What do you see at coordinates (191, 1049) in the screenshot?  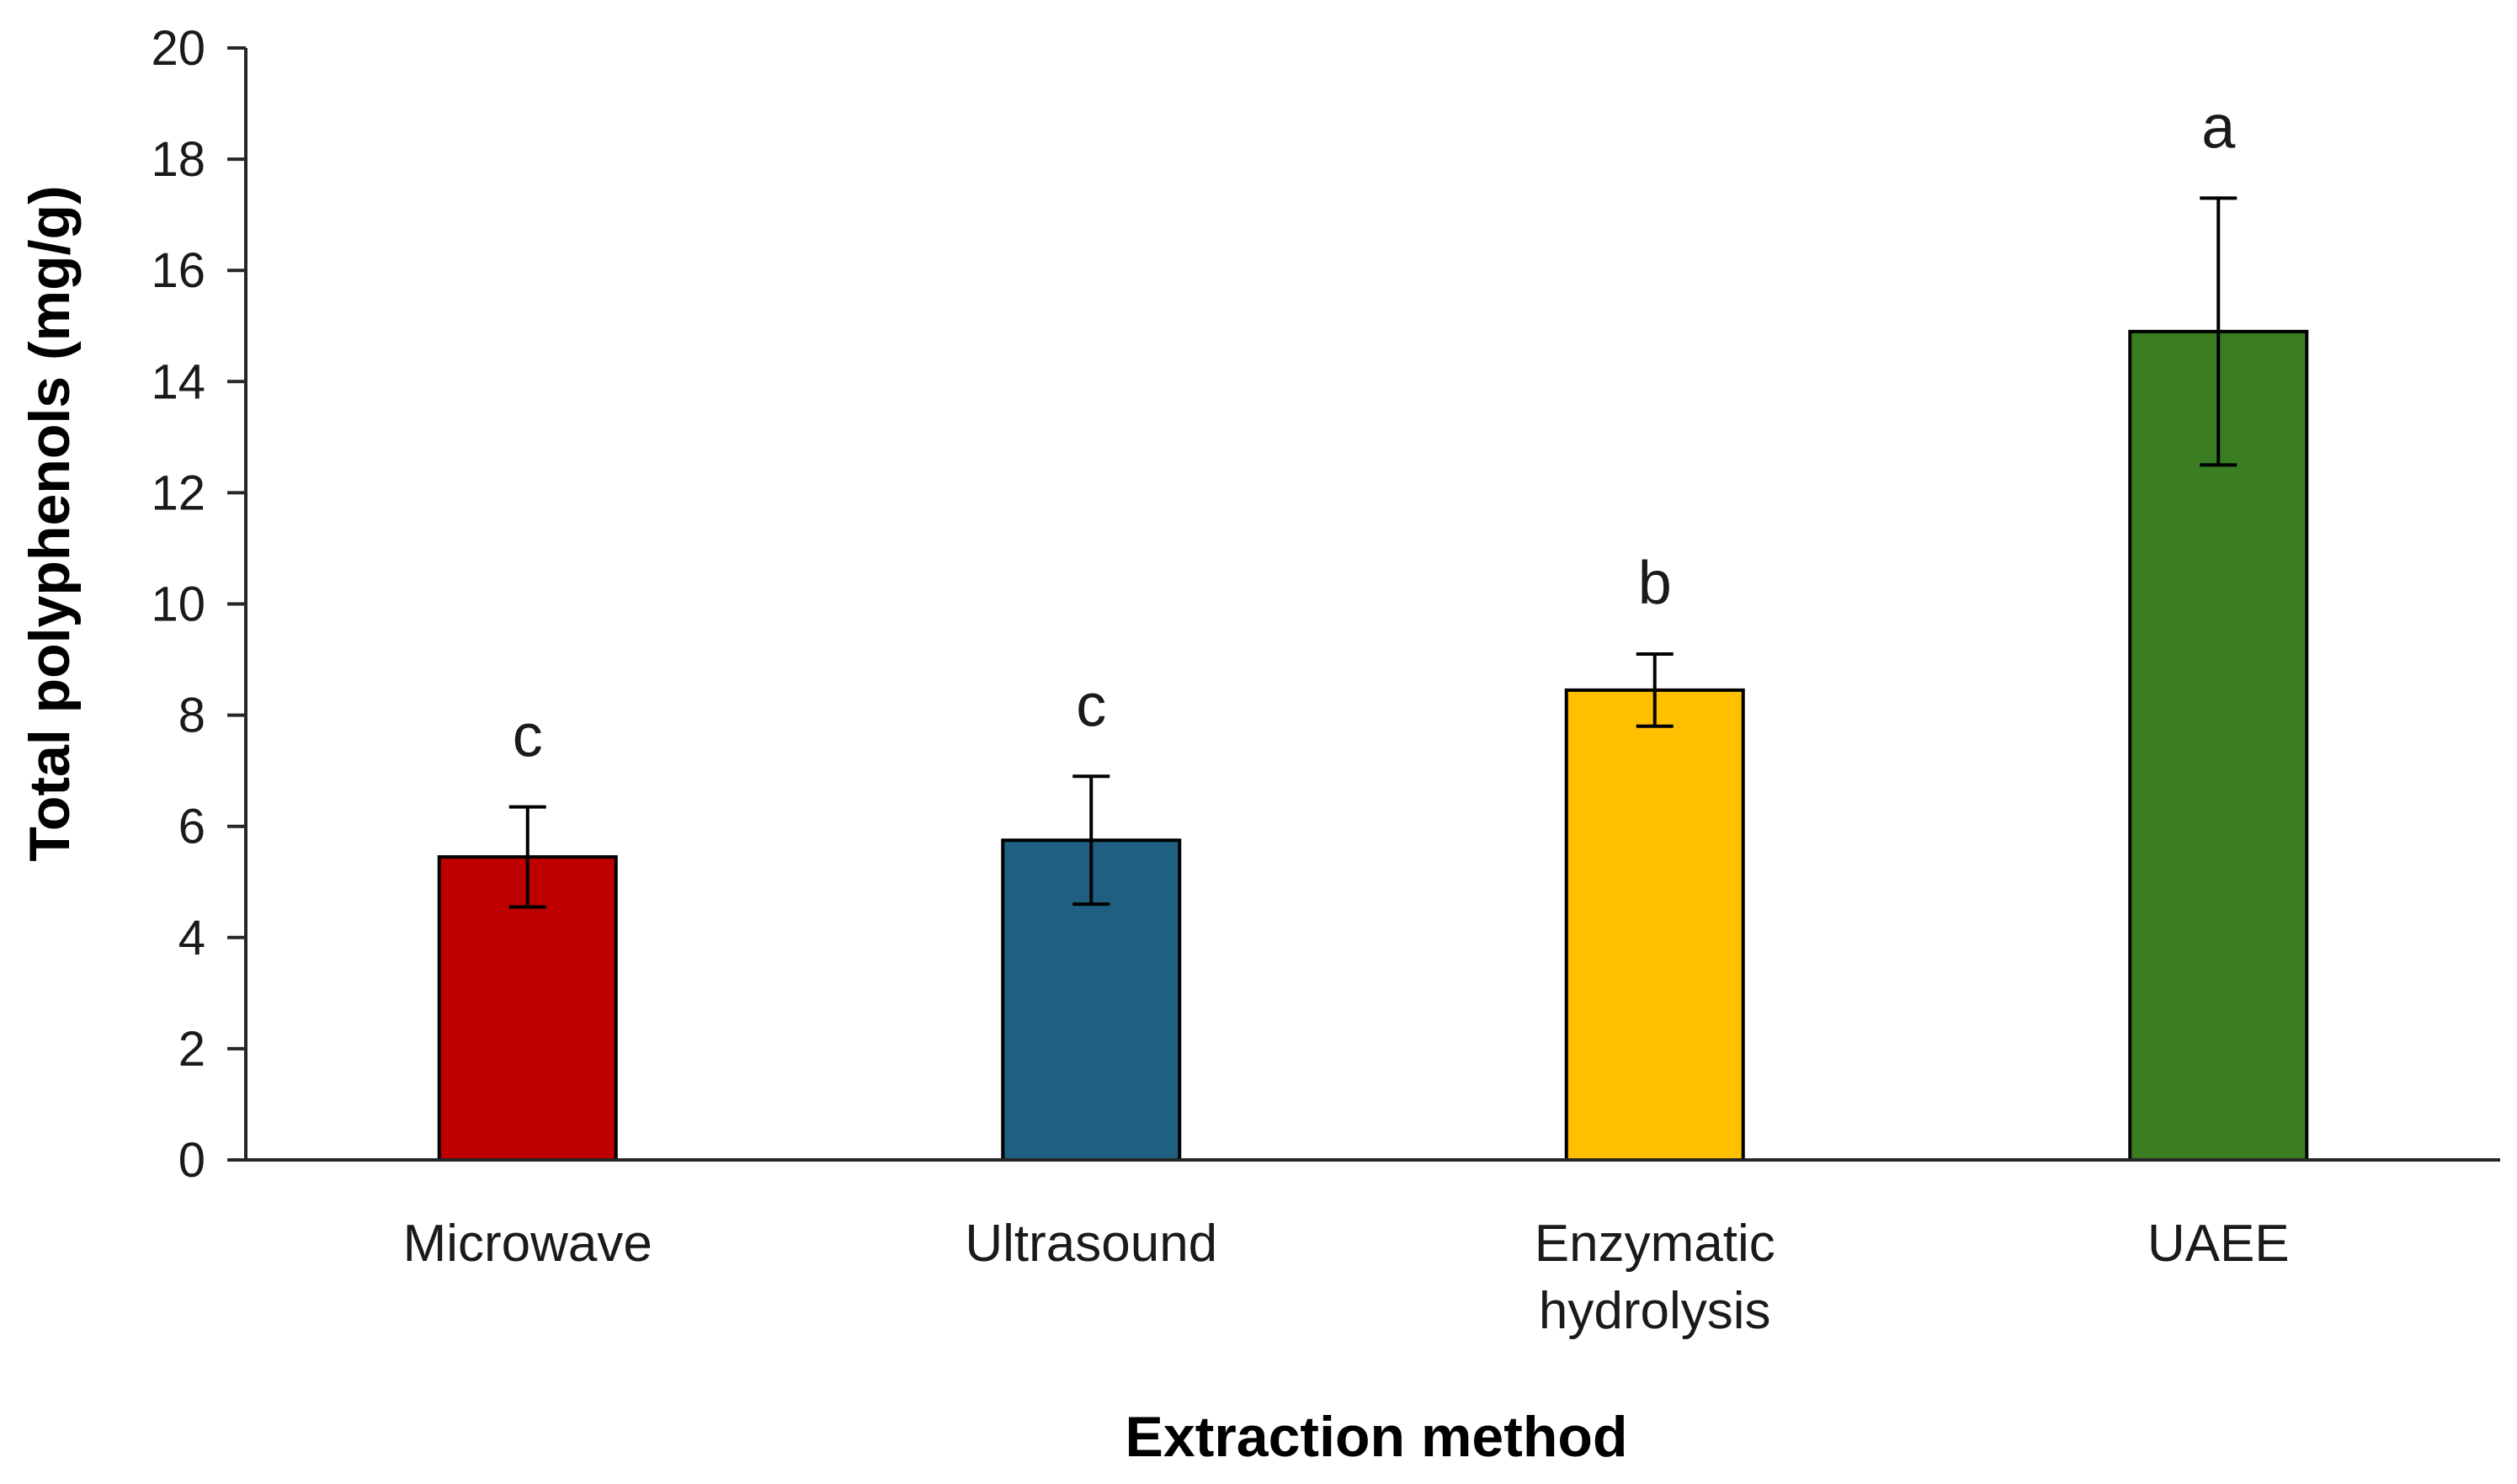 I see `y-tick-label: 2` at bounding box center [191, 1049].